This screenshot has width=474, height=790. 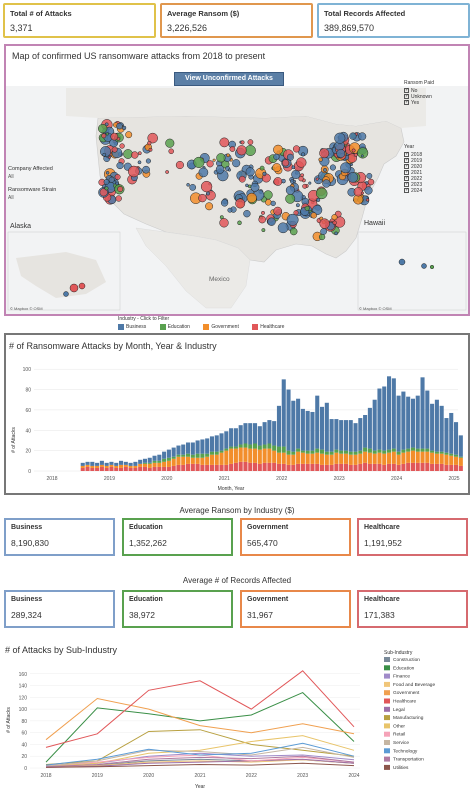 I want to click on y-tick-label: 20, so click(x=28, y=452).